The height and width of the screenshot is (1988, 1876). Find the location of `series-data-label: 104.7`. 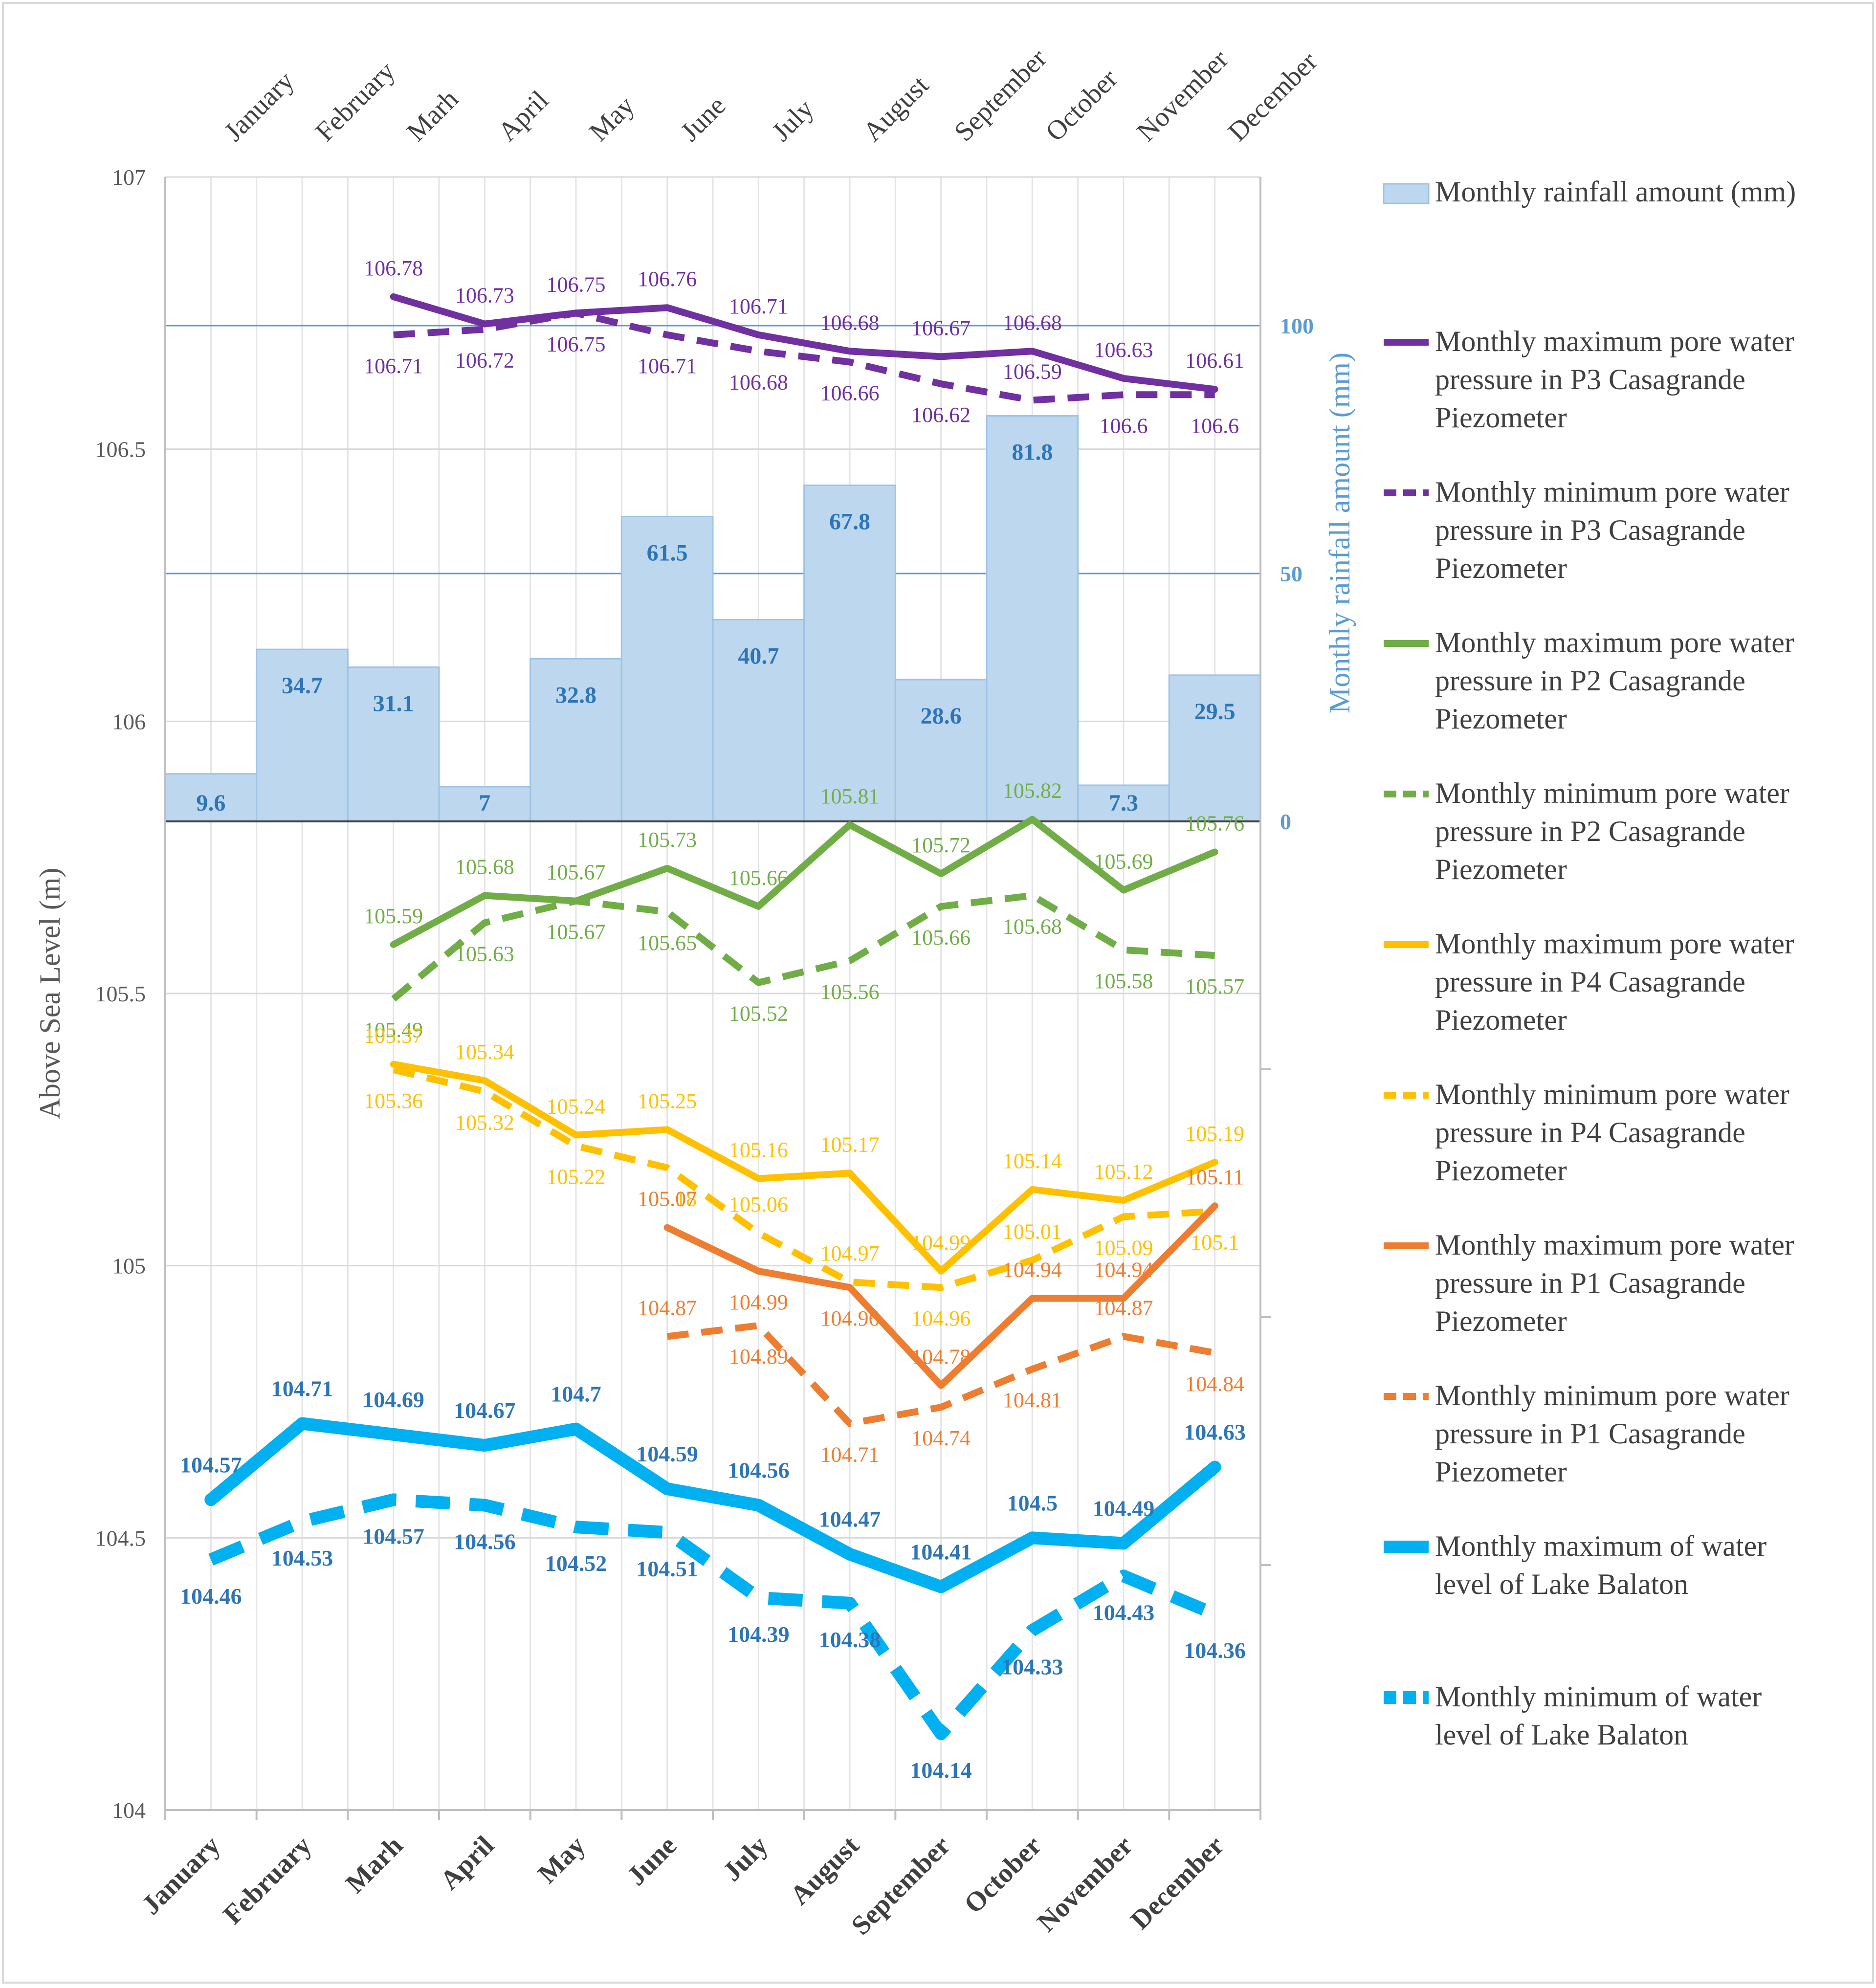

series-data-label: 104.7 is located at coordinates (576, 1394).